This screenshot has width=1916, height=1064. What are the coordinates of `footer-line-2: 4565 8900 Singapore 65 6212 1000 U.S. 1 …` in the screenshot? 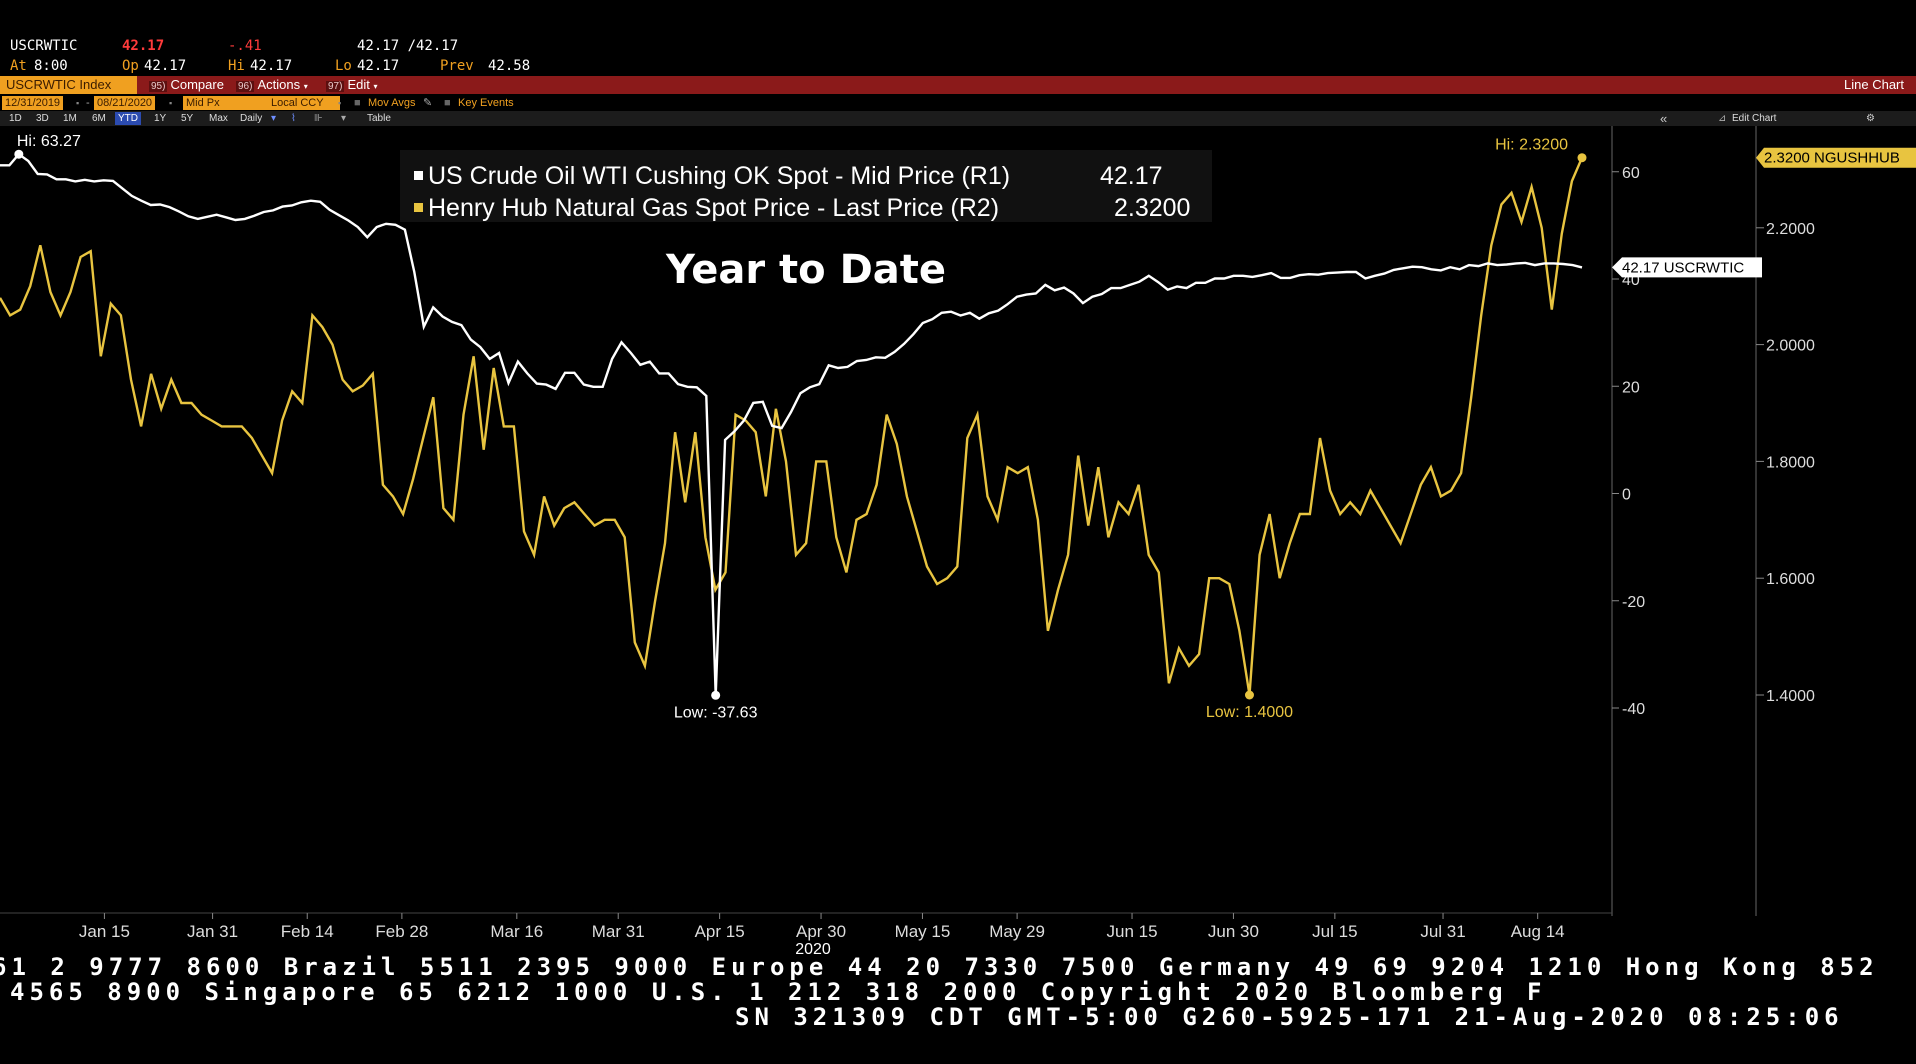 It's located at (778, 992).